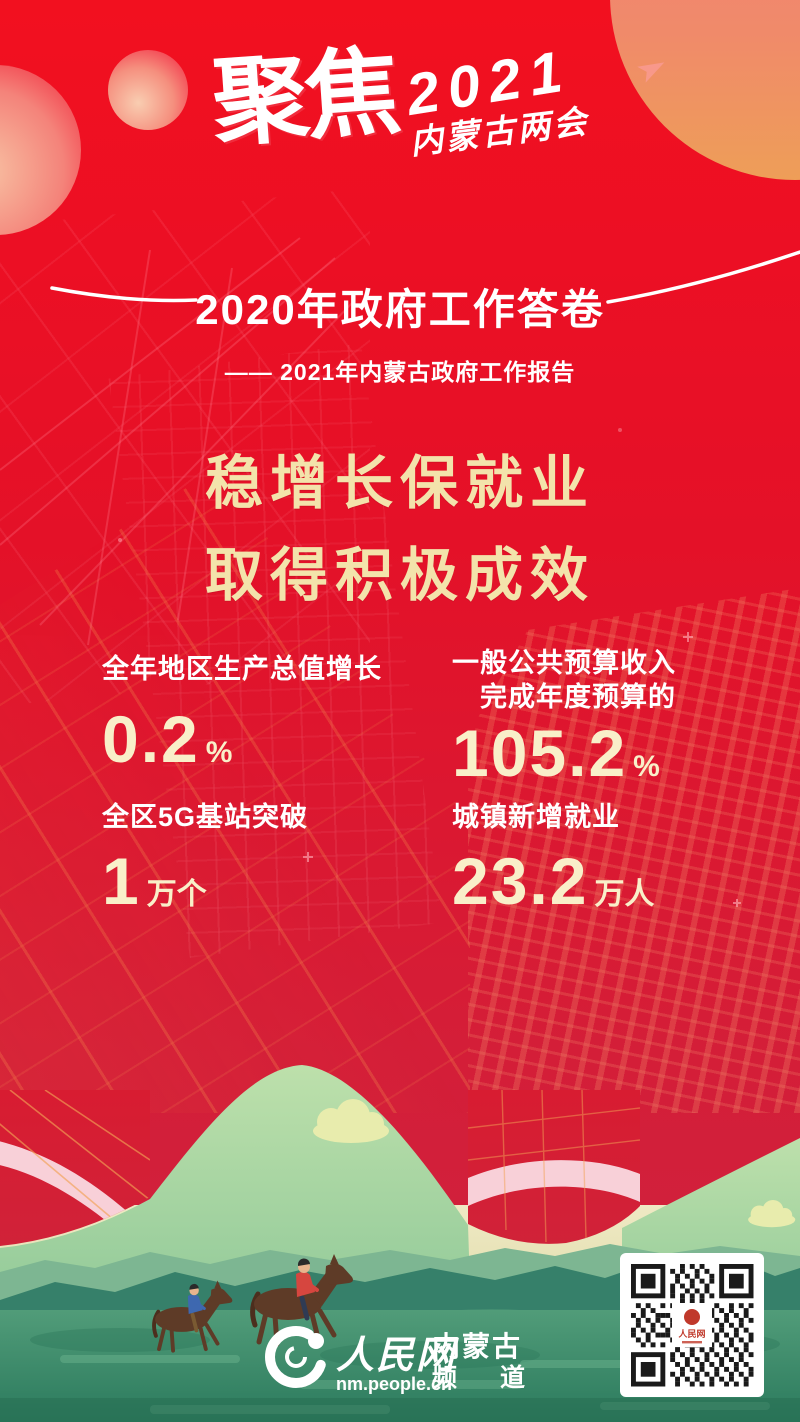 The width and height of the screenshot is (800, 1422). Describe the element at coordinates (553, 881) in the screenshot. I see `stat-value: 23.2 万人` at that location.